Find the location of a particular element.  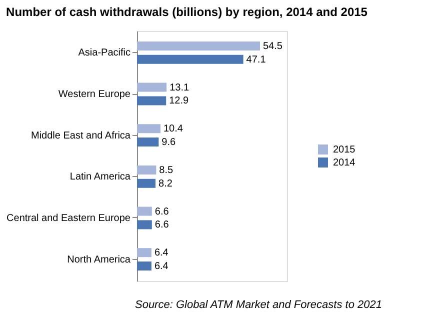

data-label: 13.1 is located at coordinates (180, 88).